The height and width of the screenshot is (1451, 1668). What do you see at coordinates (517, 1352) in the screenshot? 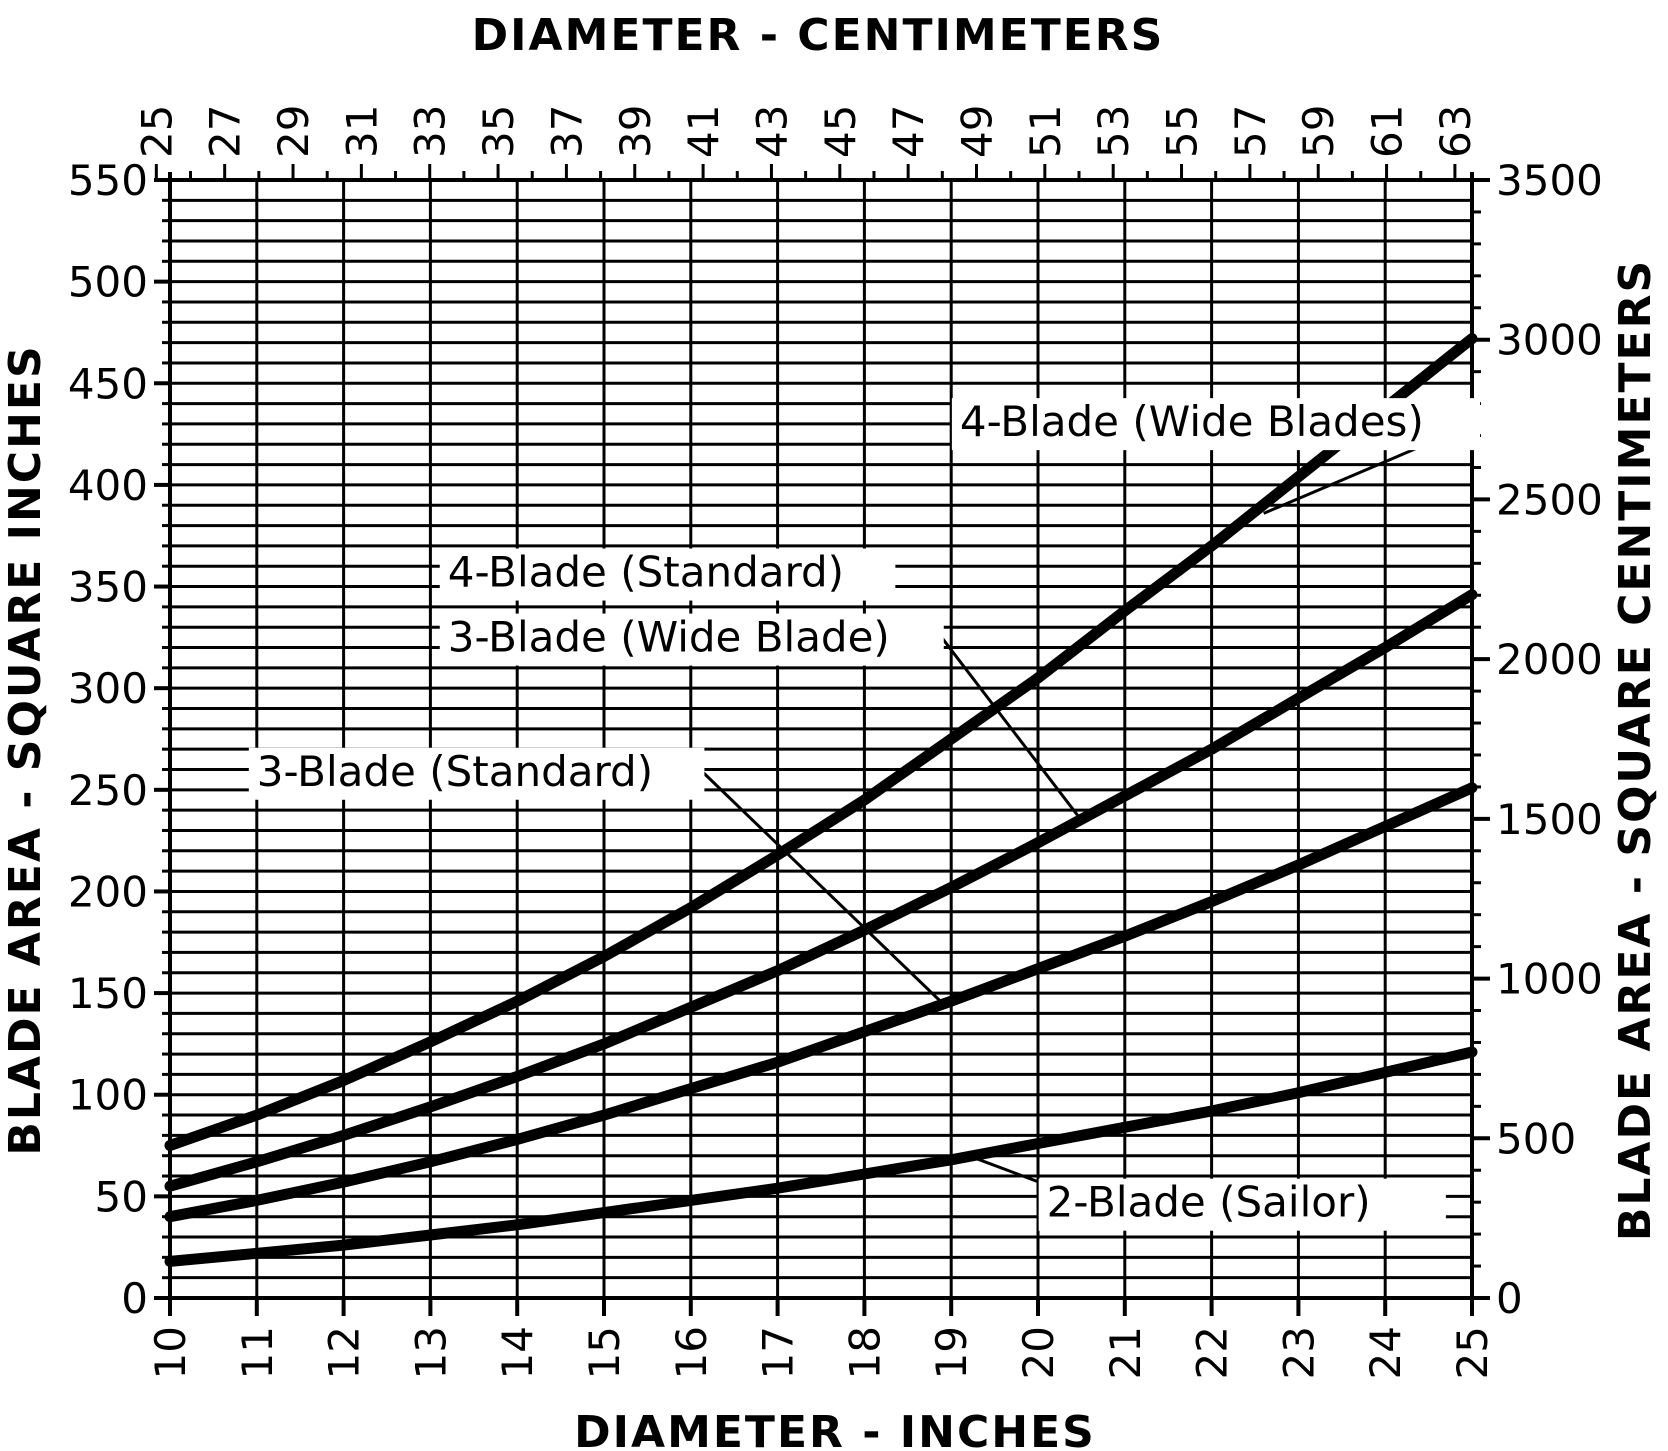
I see `x-tick-label: 14` at bounding box center [517, 1352].